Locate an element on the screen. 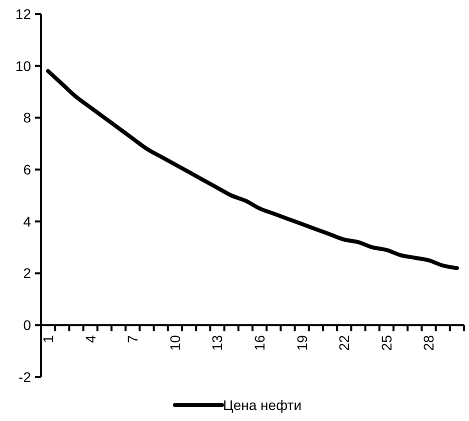 The image size is (469, 421). y-tick-label: 4 is located at coordinates (27, 221).